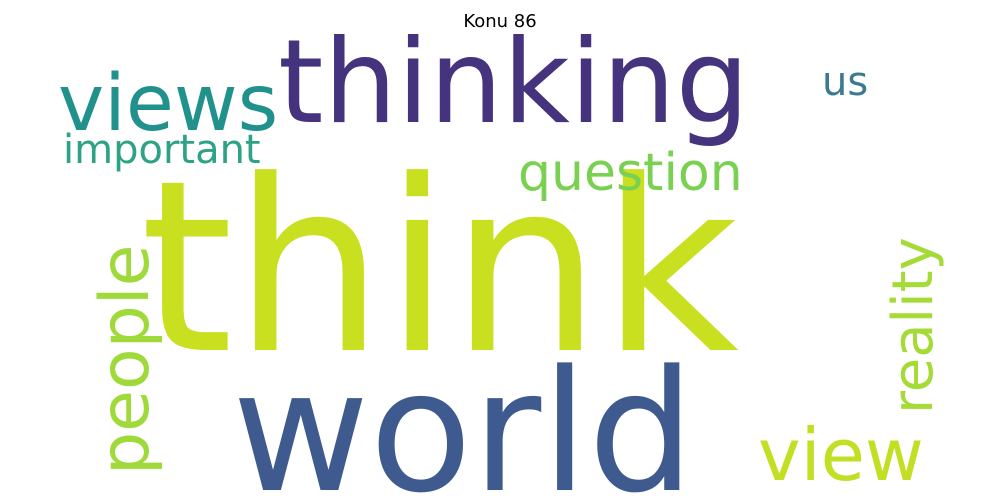 This screenshot has width=1000, height=500. What do you see at coordinates (168, 104) in the screenshot?
I see `word-views: views` at bounding box center [168, 104].